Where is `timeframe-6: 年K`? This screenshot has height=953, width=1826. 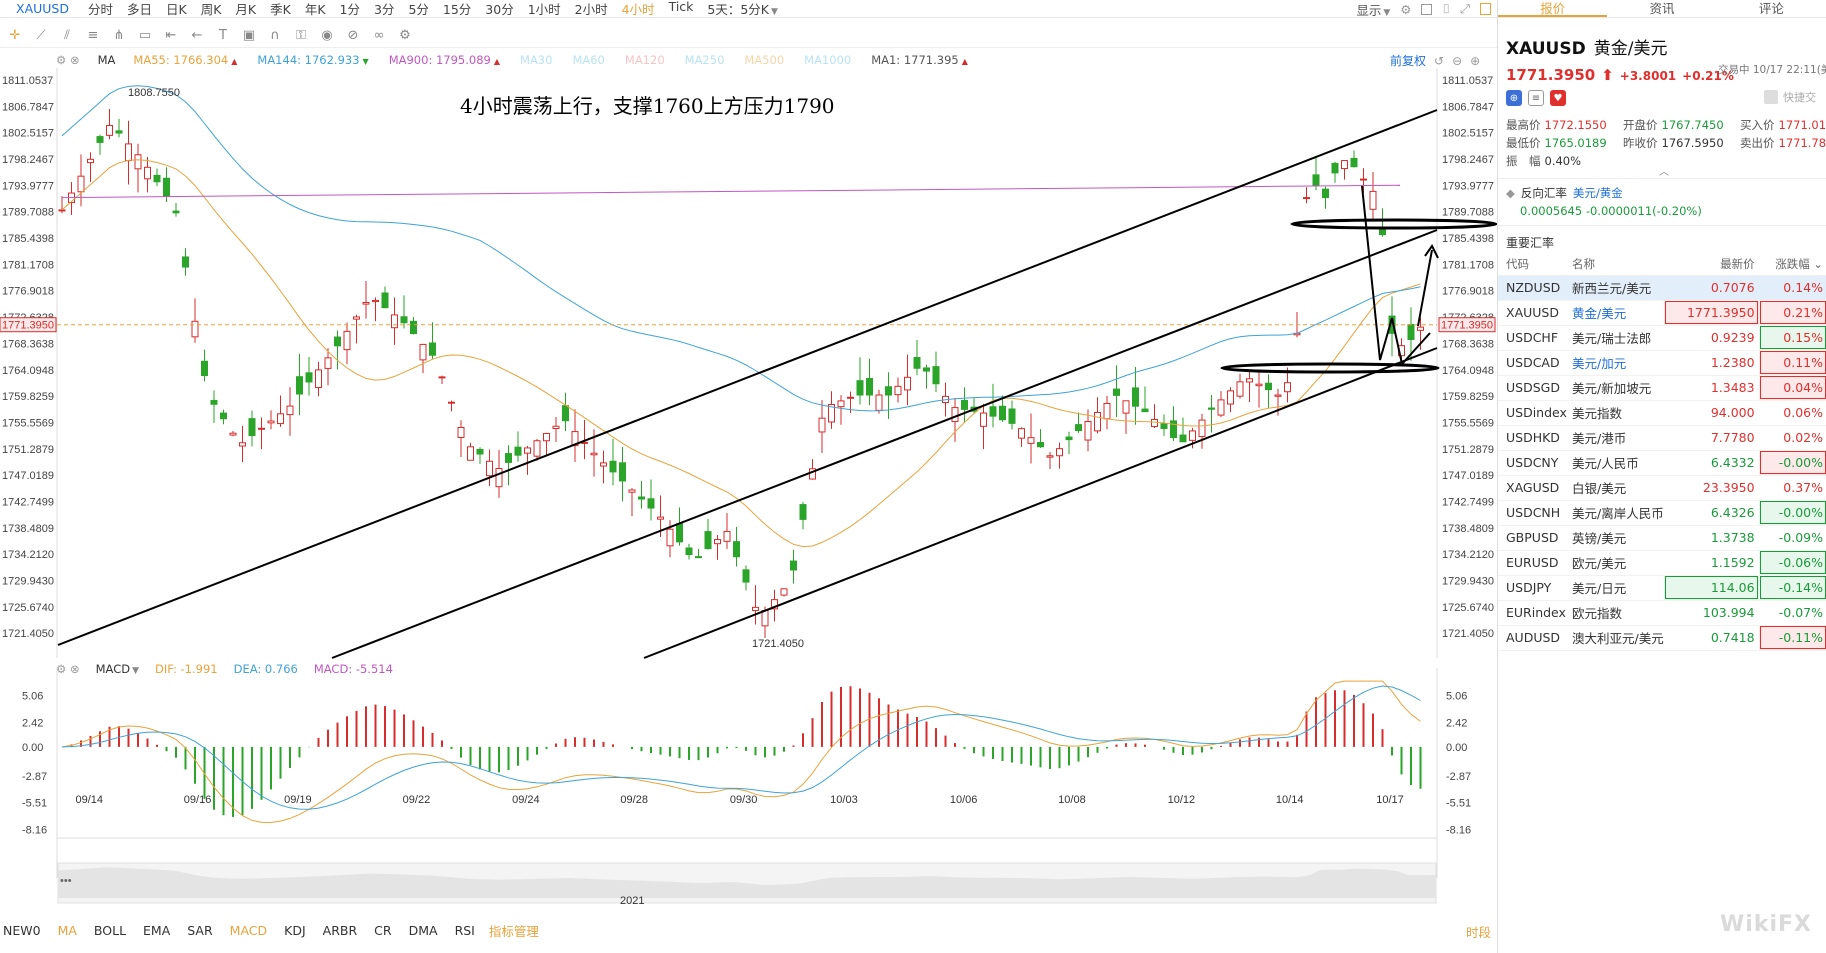
timeframe-6: 年K is located at coordinates (315, 9).